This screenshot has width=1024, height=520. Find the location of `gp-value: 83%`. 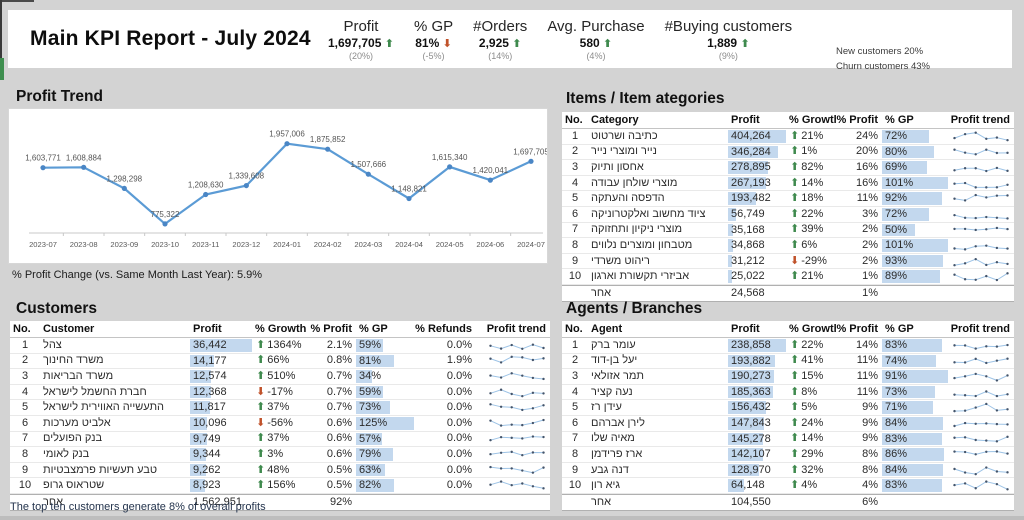

gp-value: 83% is located at coordinates (896, 485).